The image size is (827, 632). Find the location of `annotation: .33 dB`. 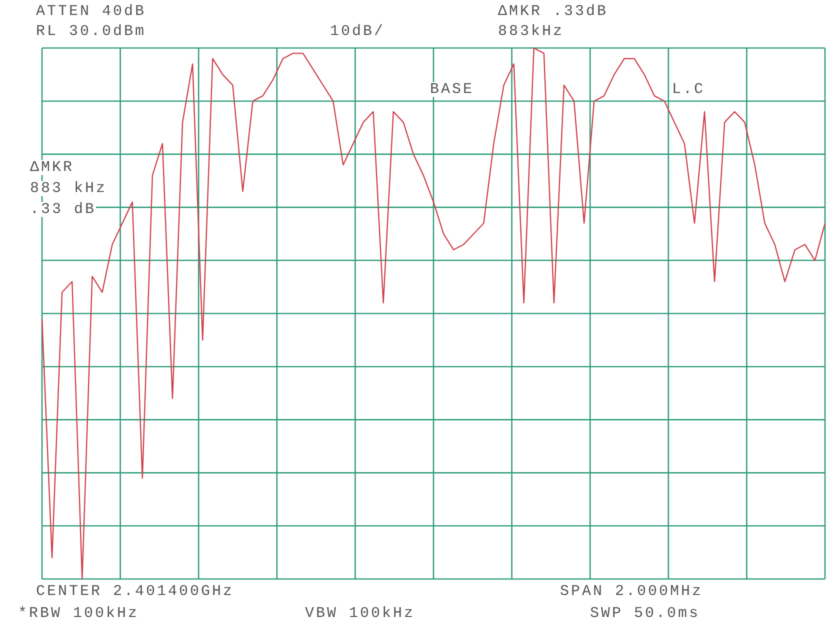

annotation: .33 dB is located at coordinates (63, 209).